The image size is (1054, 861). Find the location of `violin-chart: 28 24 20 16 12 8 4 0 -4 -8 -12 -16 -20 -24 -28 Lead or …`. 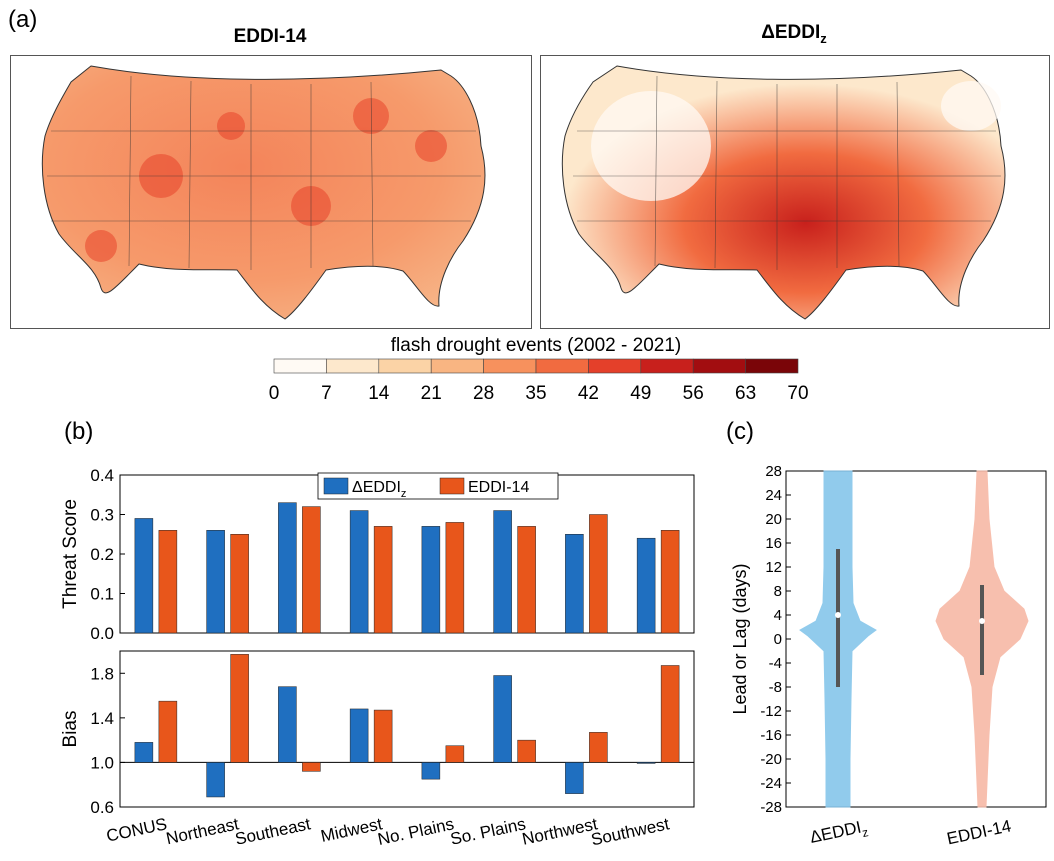

violin-chart: 28 24 20 16 12 8 4 0 -4 -8 -12 -16 -20 -24 -28 Lead or … is located at coordinates (888, 657).